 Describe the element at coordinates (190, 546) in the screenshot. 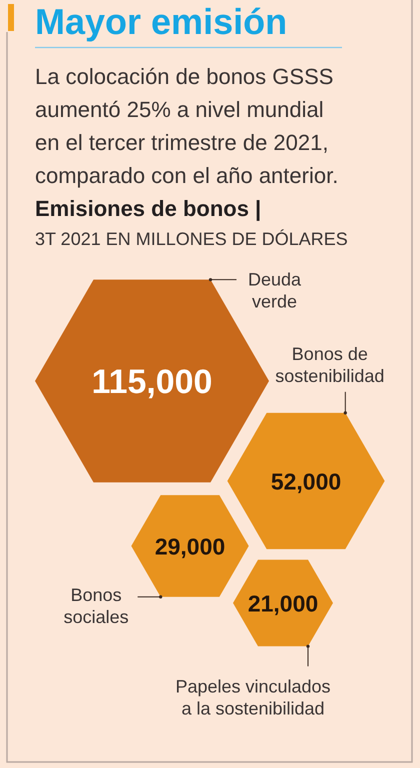

I see `data-label: 29,000` at that location.